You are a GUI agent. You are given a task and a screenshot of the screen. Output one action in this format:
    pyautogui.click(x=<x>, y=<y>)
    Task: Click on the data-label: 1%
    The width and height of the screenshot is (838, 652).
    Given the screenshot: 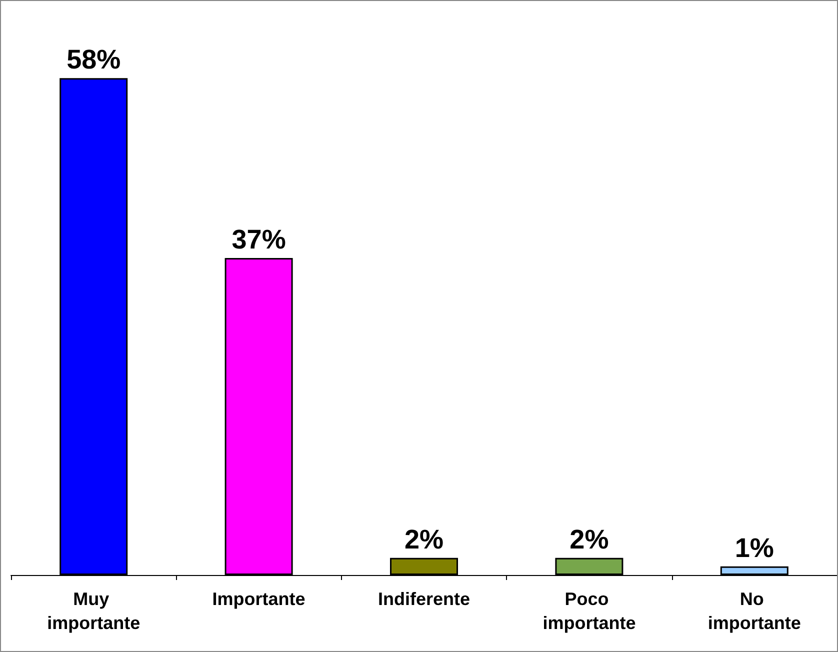 What is the action you would take?
    pyautogui.click(x=754, y=547)
    